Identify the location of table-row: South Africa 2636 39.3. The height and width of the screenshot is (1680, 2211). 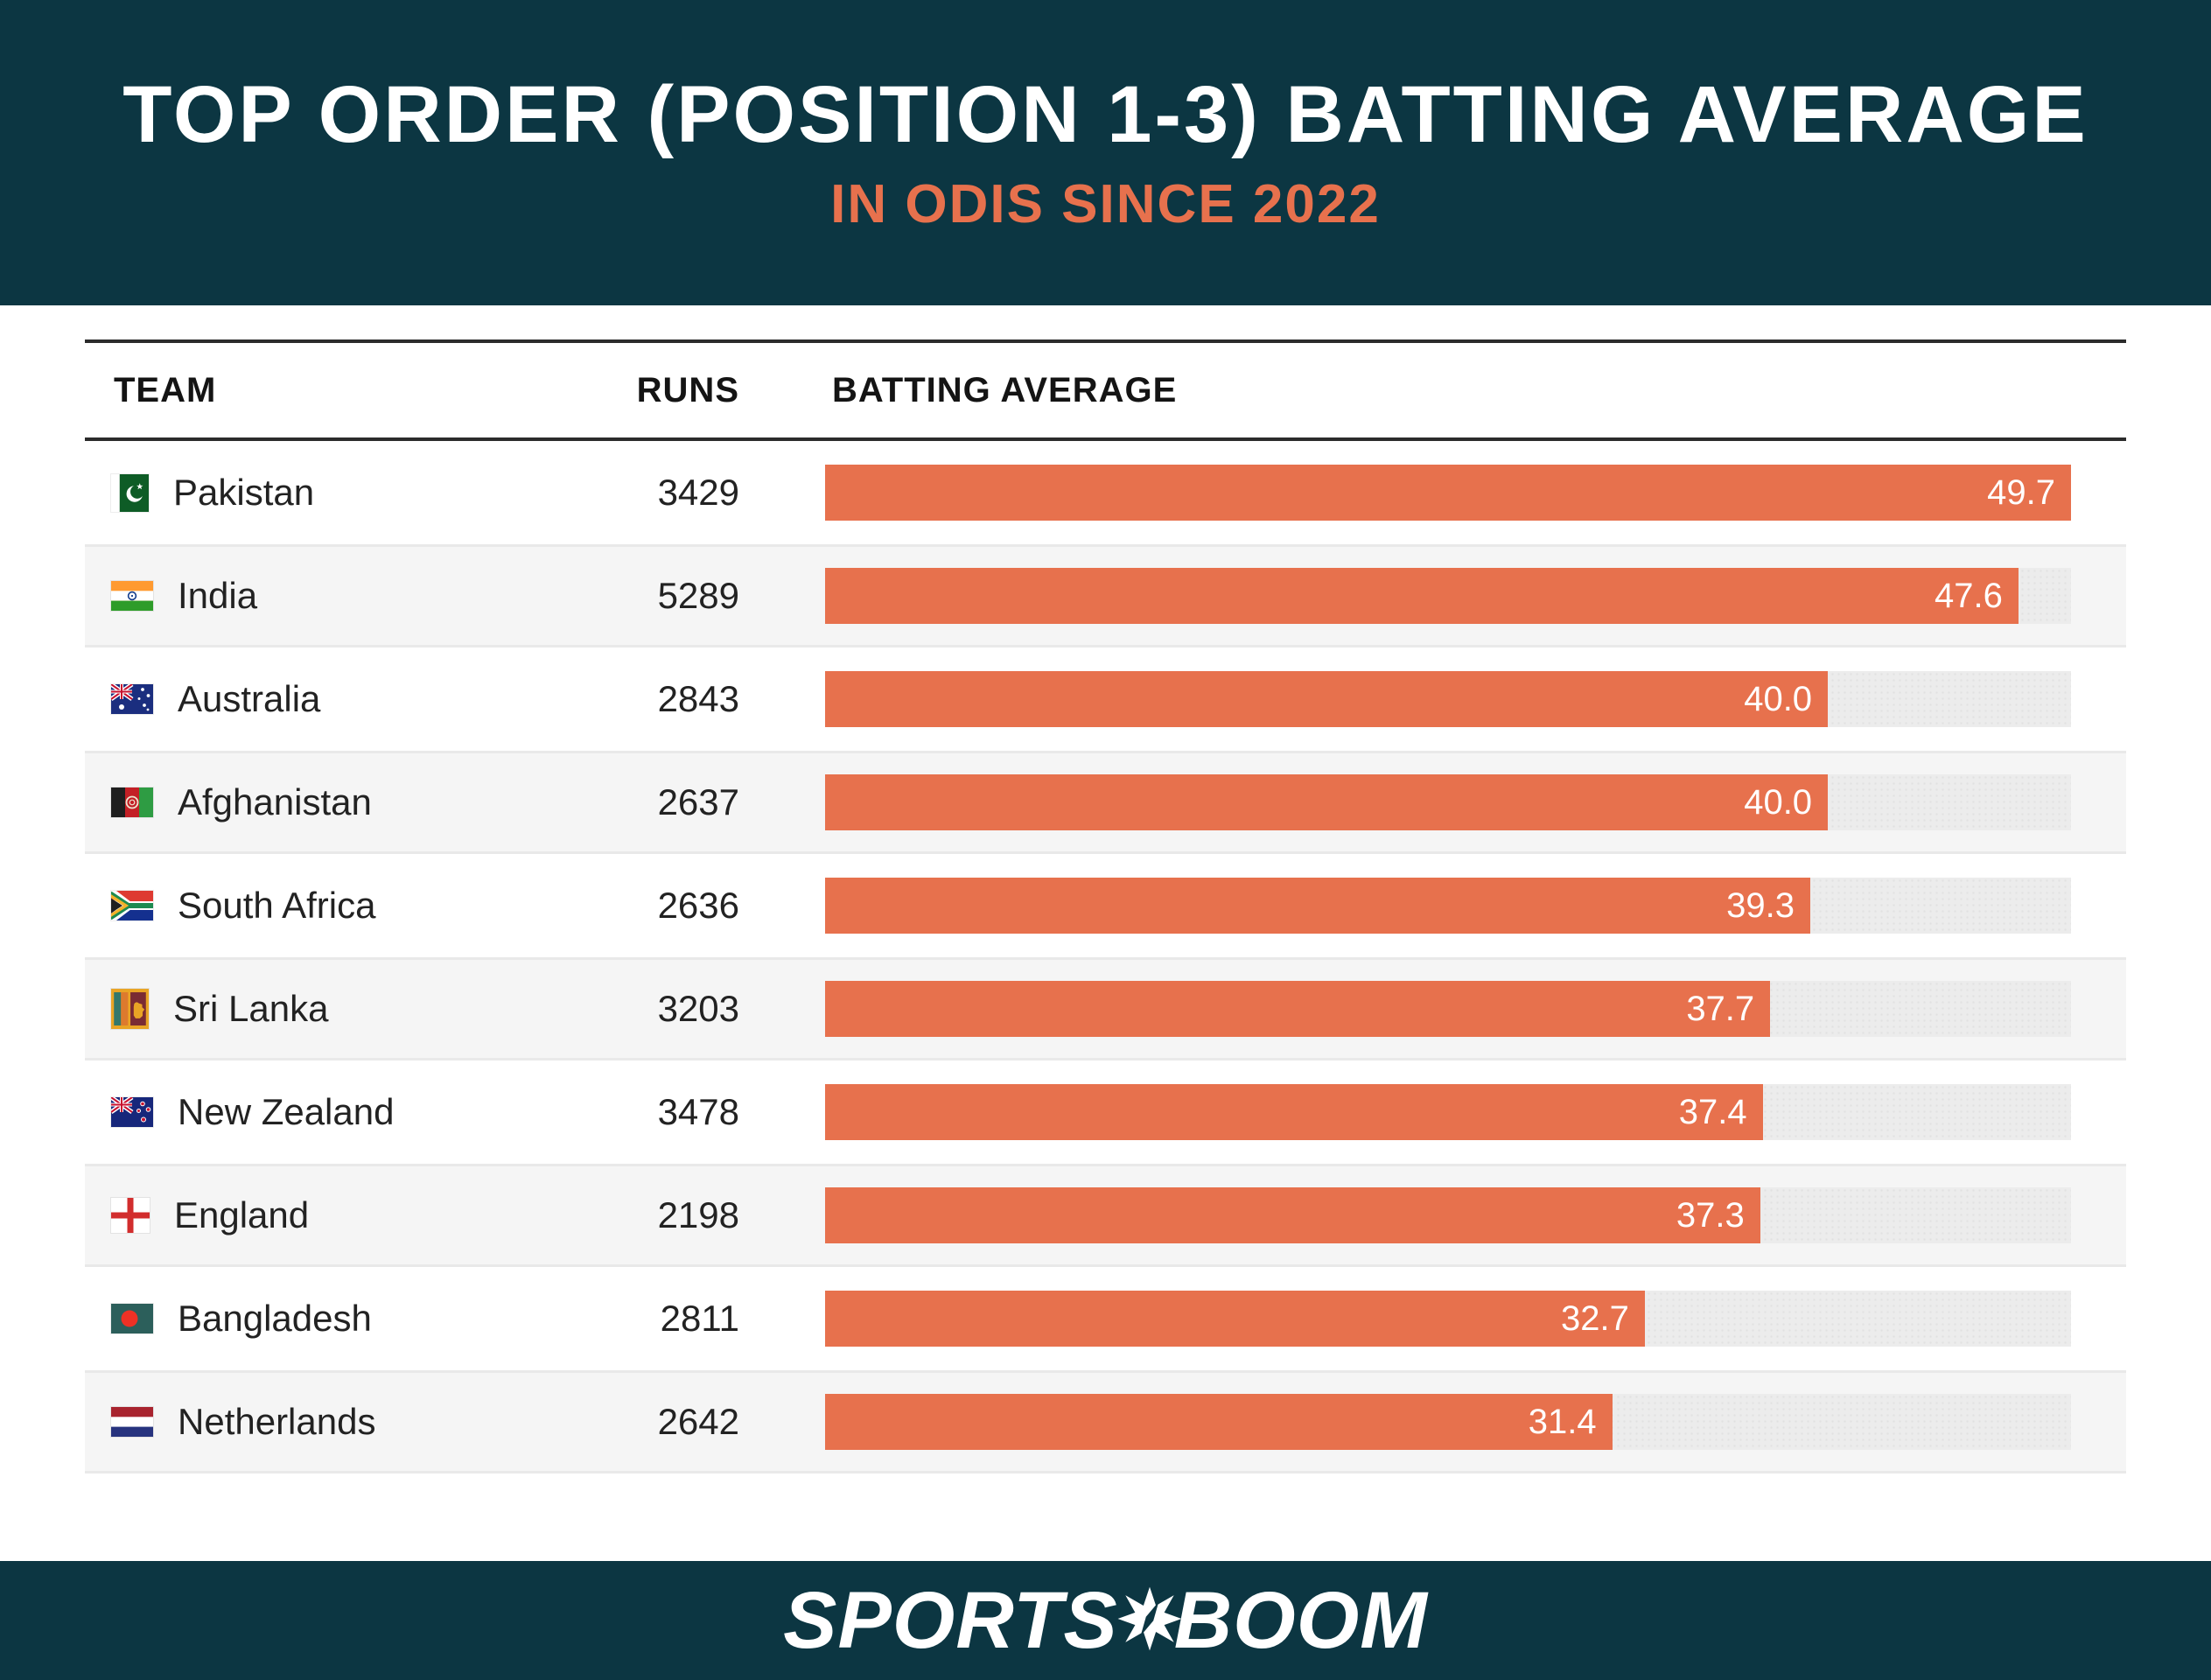
(1105, 905).